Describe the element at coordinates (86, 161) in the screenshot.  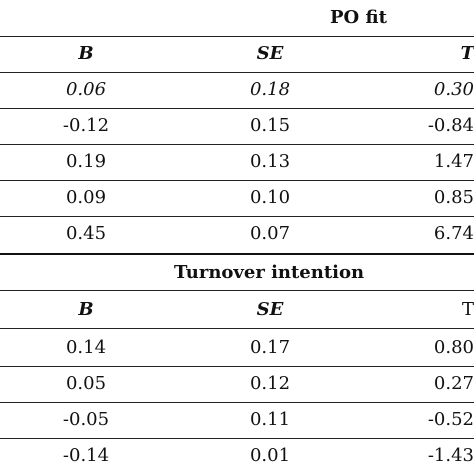
I see `cell-b: 0.19` at that location.